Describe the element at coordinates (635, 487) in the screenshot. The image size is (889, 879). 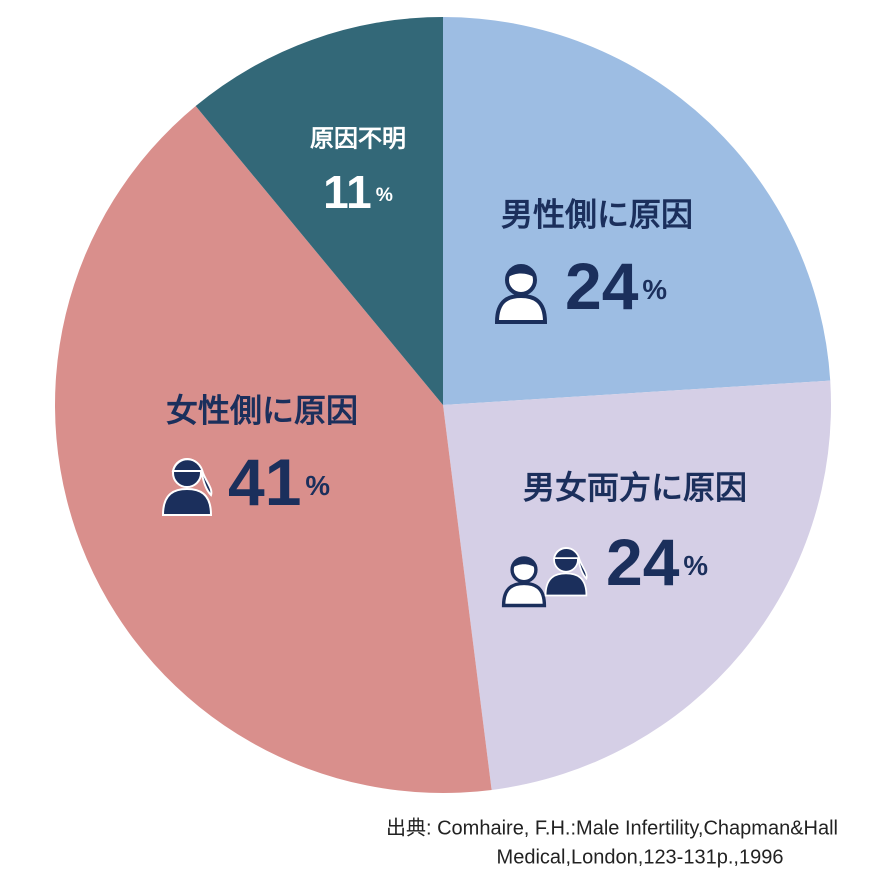
I see `slice-label: 男女両方に原因` at that location.